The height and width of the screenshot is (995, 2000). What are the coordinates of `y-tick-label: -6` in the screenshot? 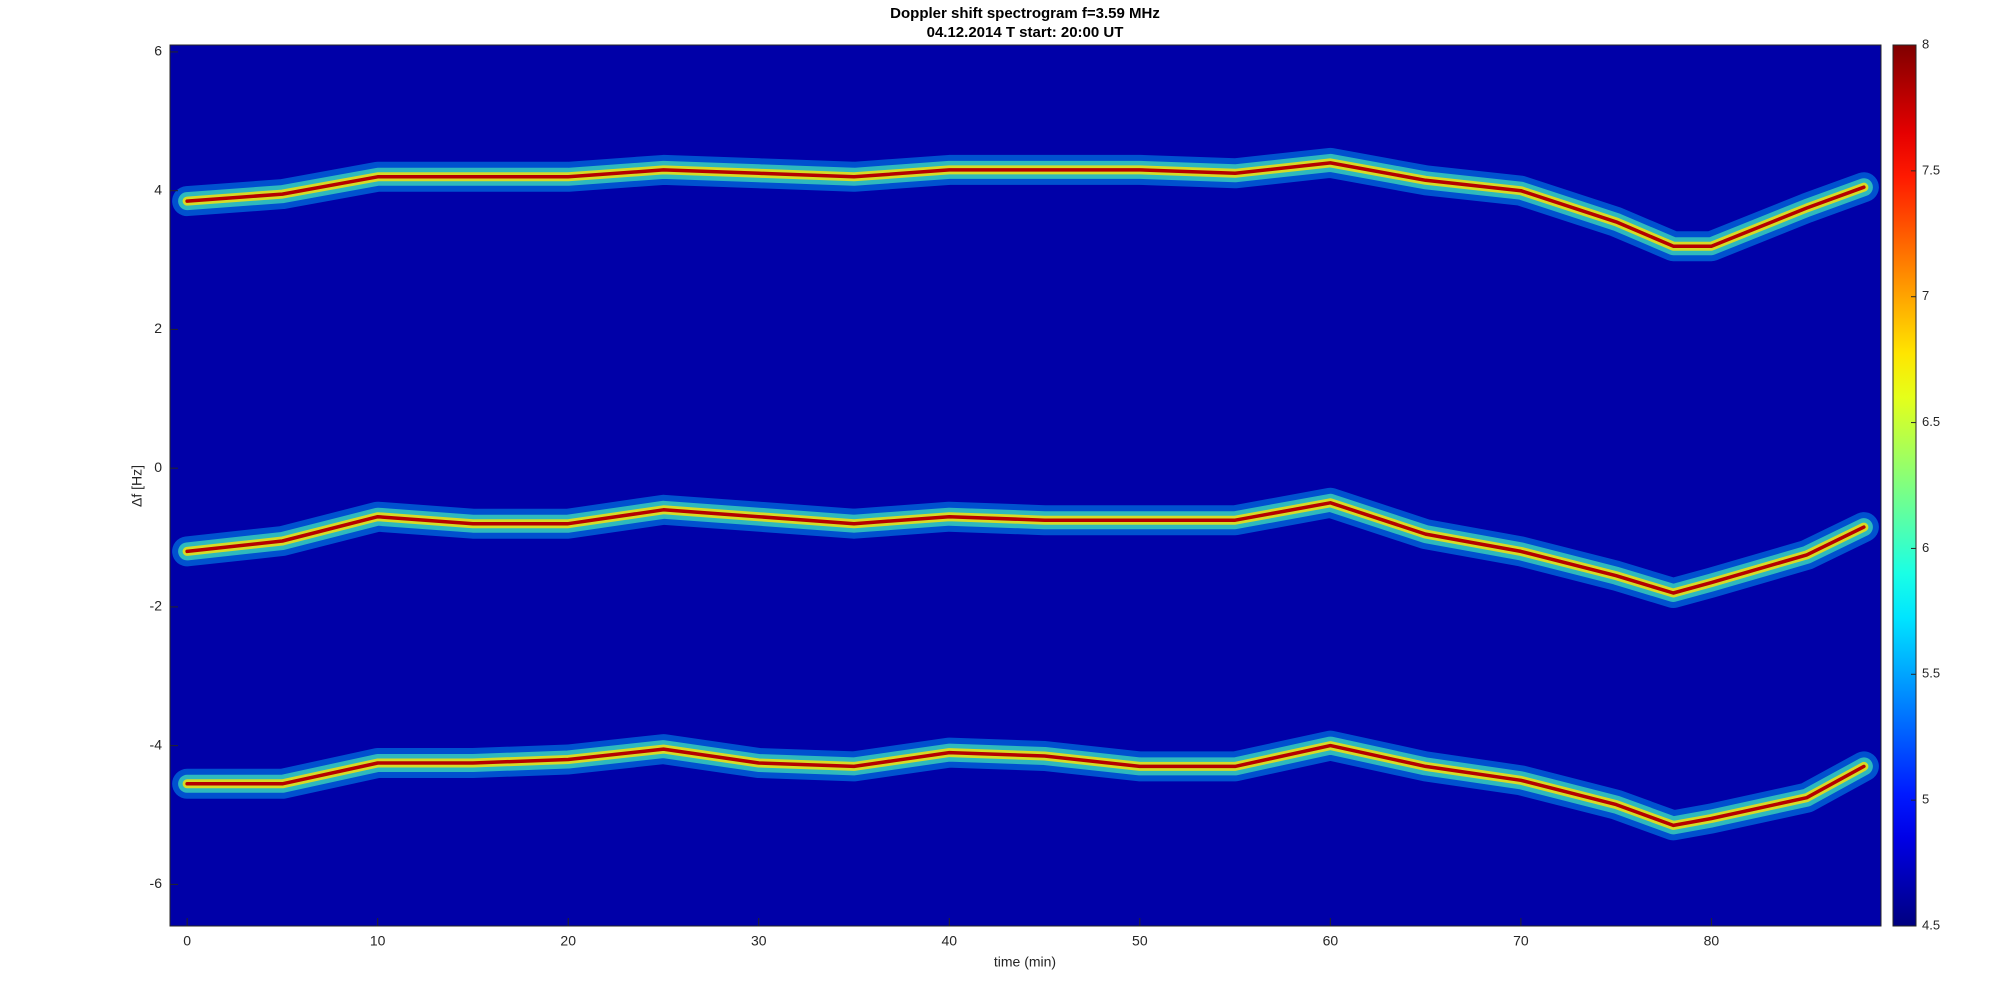 It's located at (156, 883).